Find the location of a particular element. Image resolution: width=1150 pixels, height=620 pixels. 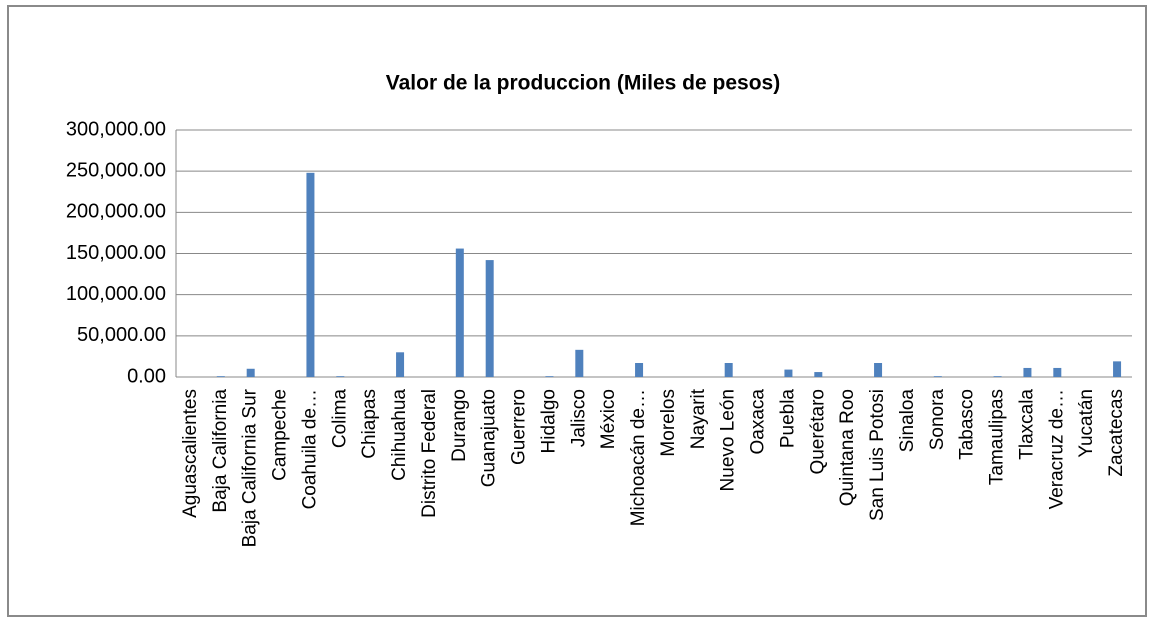

y-tick-label: 300,000.00 is located at coordinates (116, 129).